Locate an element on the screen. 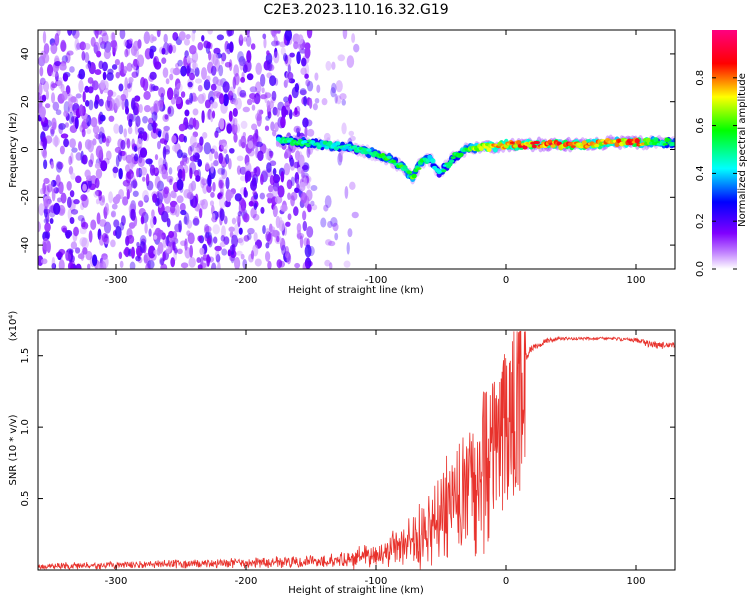 Image resolution: width=750 pixels, height=600 pixels. colorbar-tick-label: 0.8 is located at coordinates (700, 78).